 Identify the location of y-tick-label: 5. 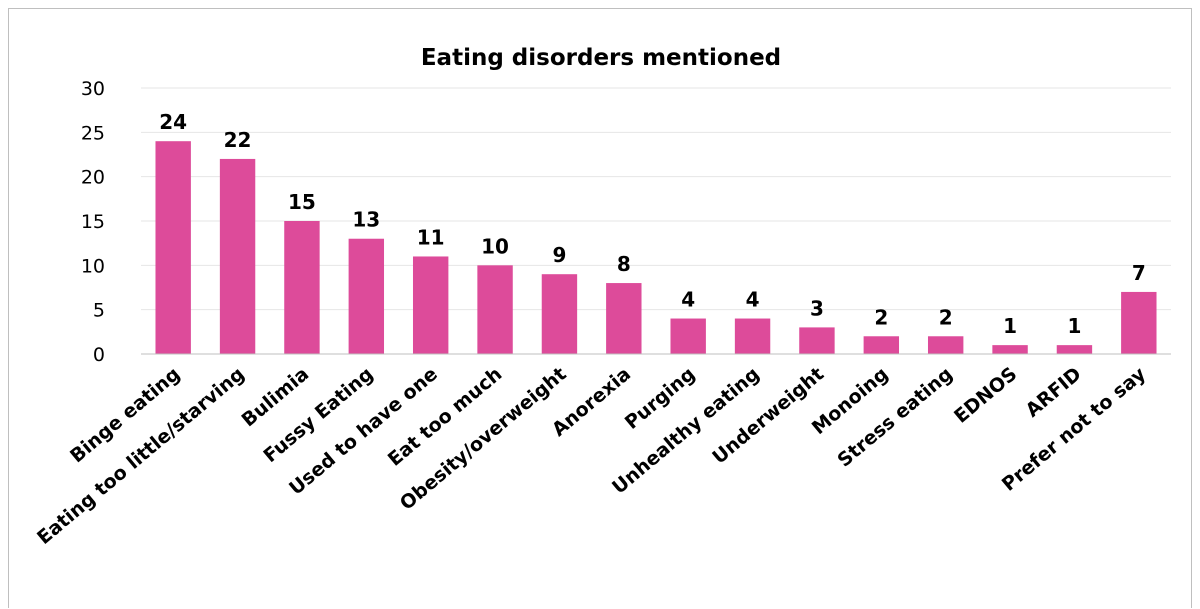
(99, 311).